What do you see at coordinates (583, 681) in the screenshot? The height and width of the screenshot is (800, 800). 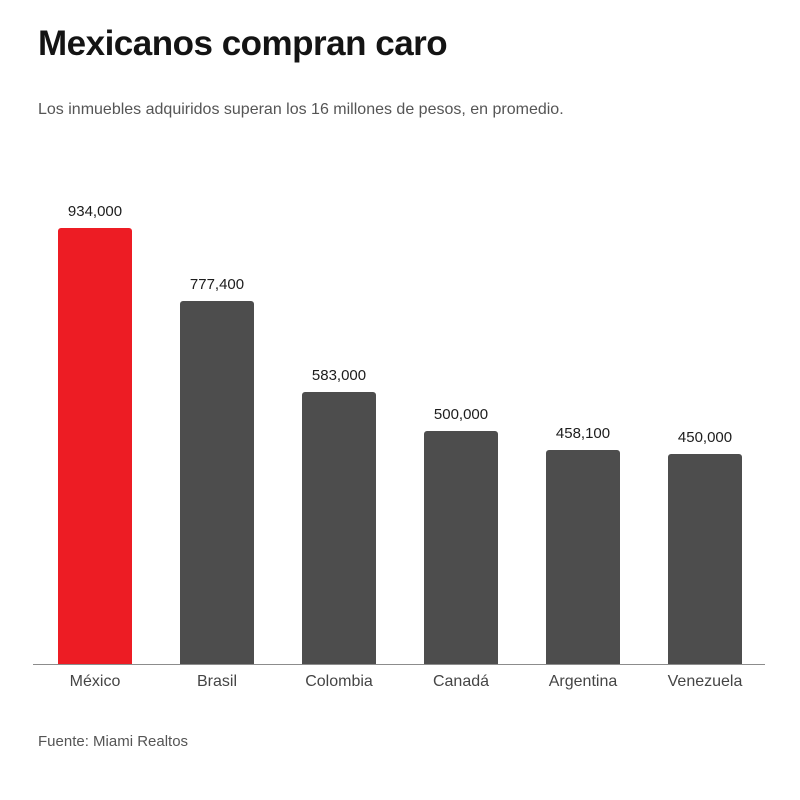 I see `bar-category-label-argentina: Argentina` at bounding box center [583, 681].